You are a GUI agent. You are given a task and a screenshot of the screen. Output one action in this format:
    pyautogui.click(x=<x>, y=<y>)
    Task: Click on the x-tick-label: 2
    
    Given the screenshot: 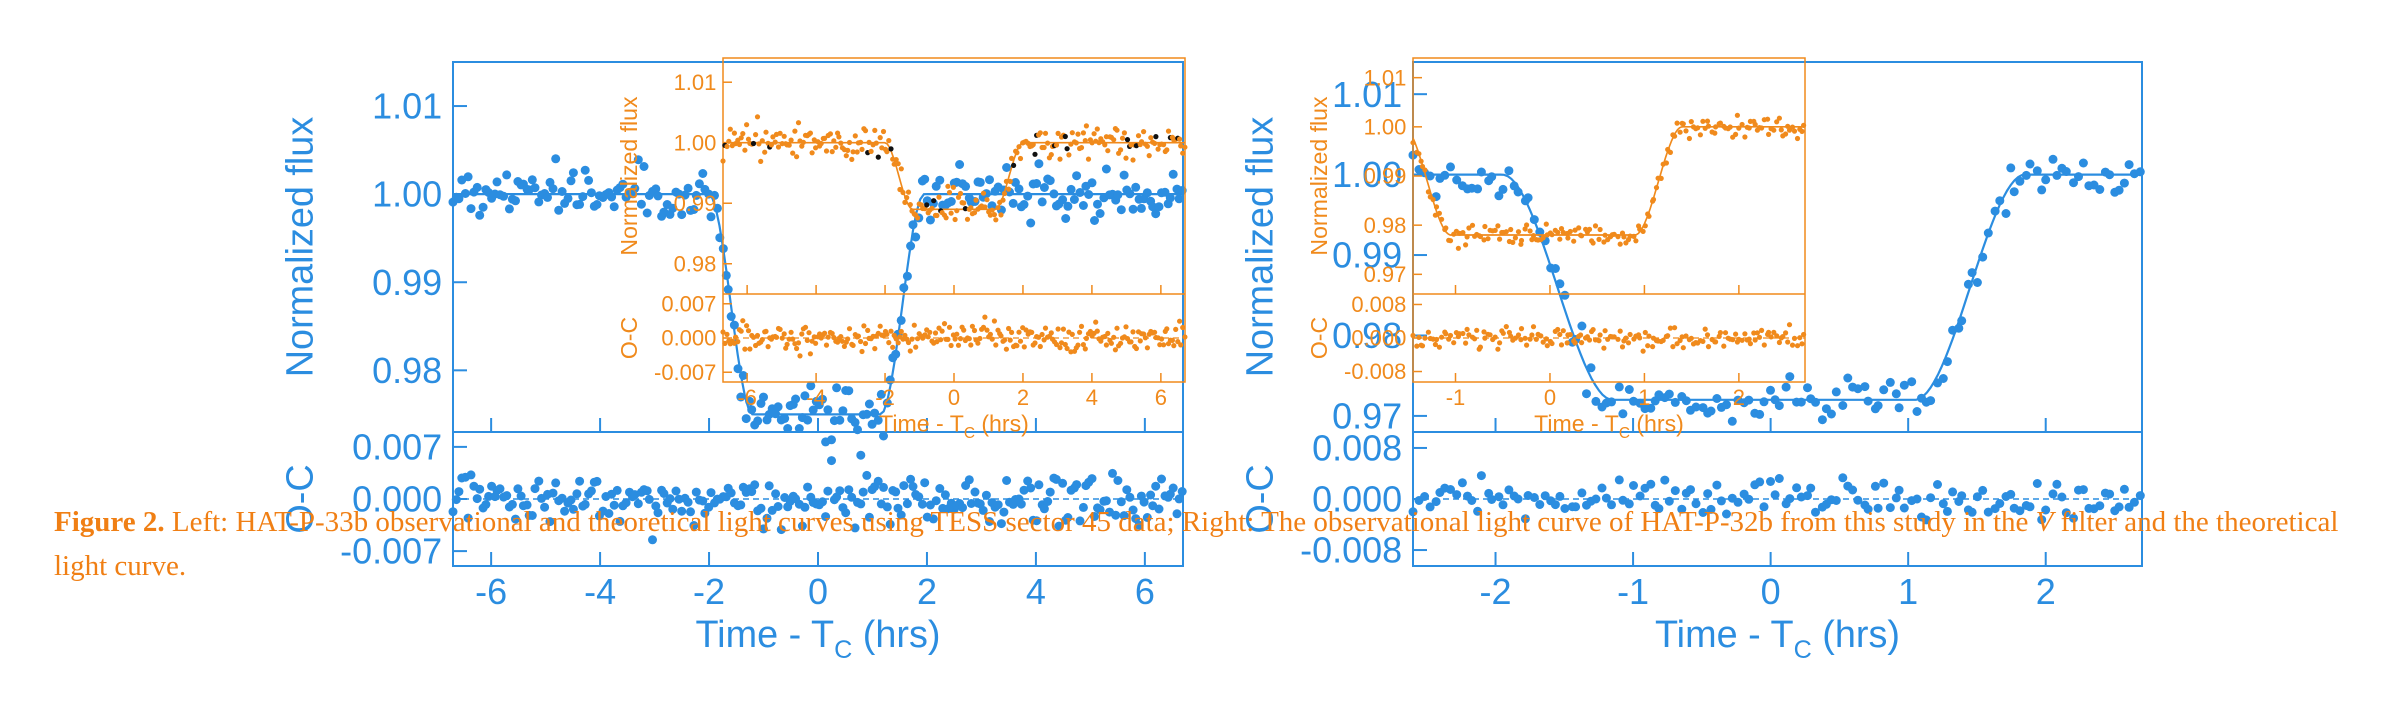 What is the action you would take?
    pyautogui.click(x=1739, y=397)
    